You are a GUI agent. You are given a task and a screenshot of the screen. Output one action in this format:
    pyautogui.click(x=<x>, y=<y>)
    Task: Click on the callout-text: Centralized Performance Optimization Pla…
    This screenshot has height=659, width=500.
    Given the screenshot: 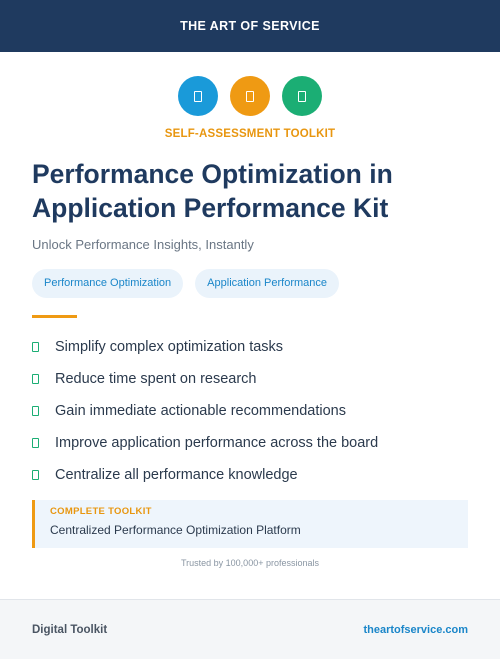 What is the action you would take?
    pyautogui.click(x=175, y=530)
    